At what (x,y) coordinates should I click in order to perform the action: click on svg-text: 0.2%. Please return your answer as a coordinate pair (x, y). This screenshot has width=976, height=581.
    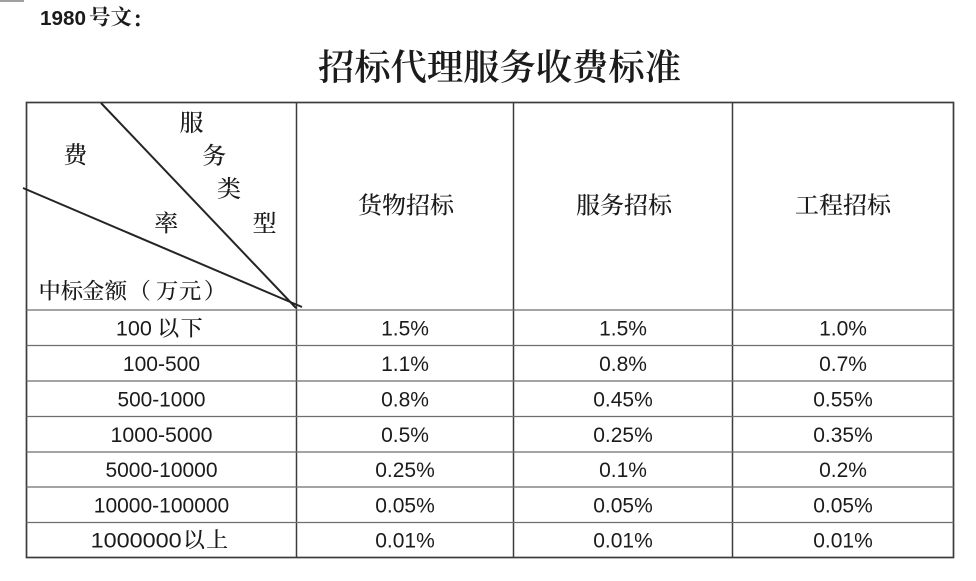
    Looking at the image, I should click on (843, 470).